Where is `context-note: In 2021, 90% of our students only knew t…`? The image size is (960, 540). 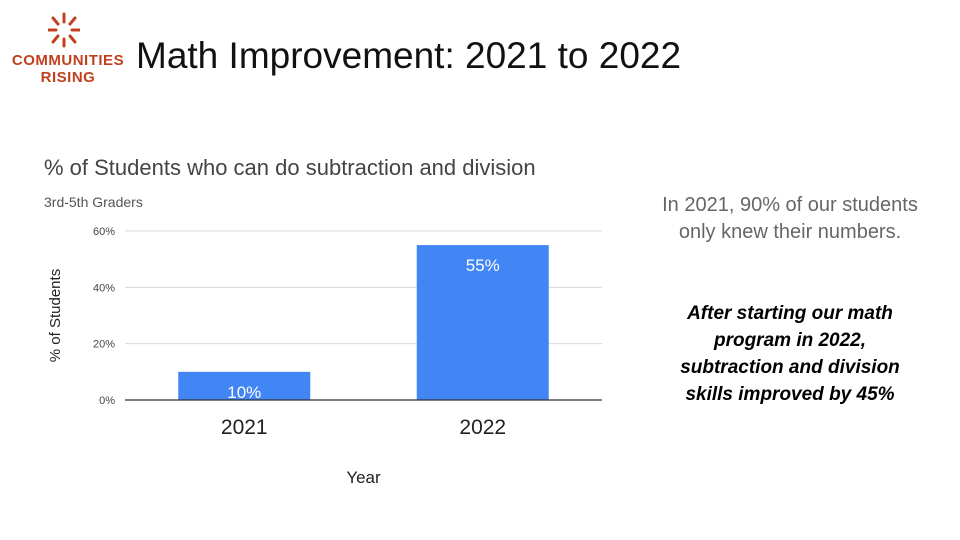
context-note: In 2021, 90% of our students only knew t… is located at coordinates (790, 218).